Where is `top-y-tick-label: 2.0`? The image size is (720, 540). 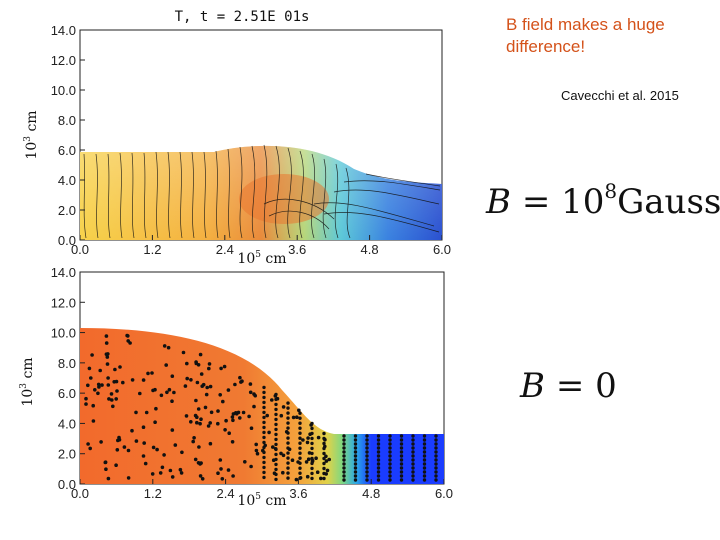
top-y-tick-label: 2.0 is located at coordinates (67, 210).